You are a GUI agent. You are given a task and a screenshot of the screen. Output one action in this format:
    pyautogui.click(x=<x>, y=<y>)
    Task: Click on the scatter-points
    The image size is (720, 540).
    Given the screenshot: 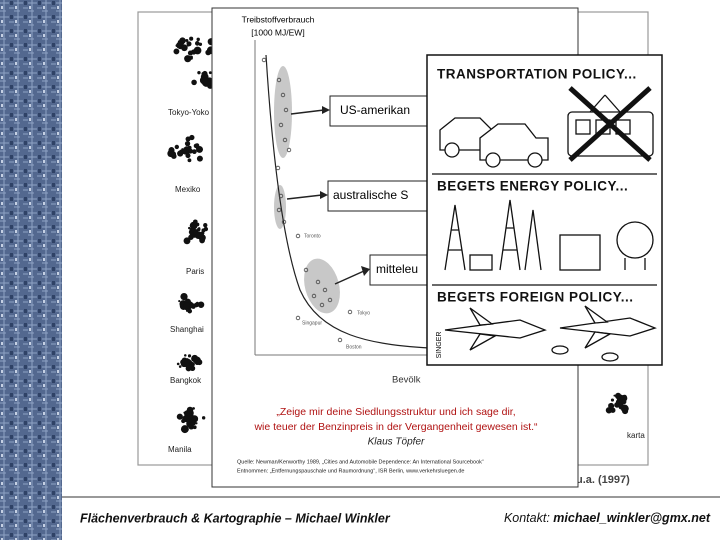 What is the action you would take?
    pyautogui.click(x=307, y=200)
    